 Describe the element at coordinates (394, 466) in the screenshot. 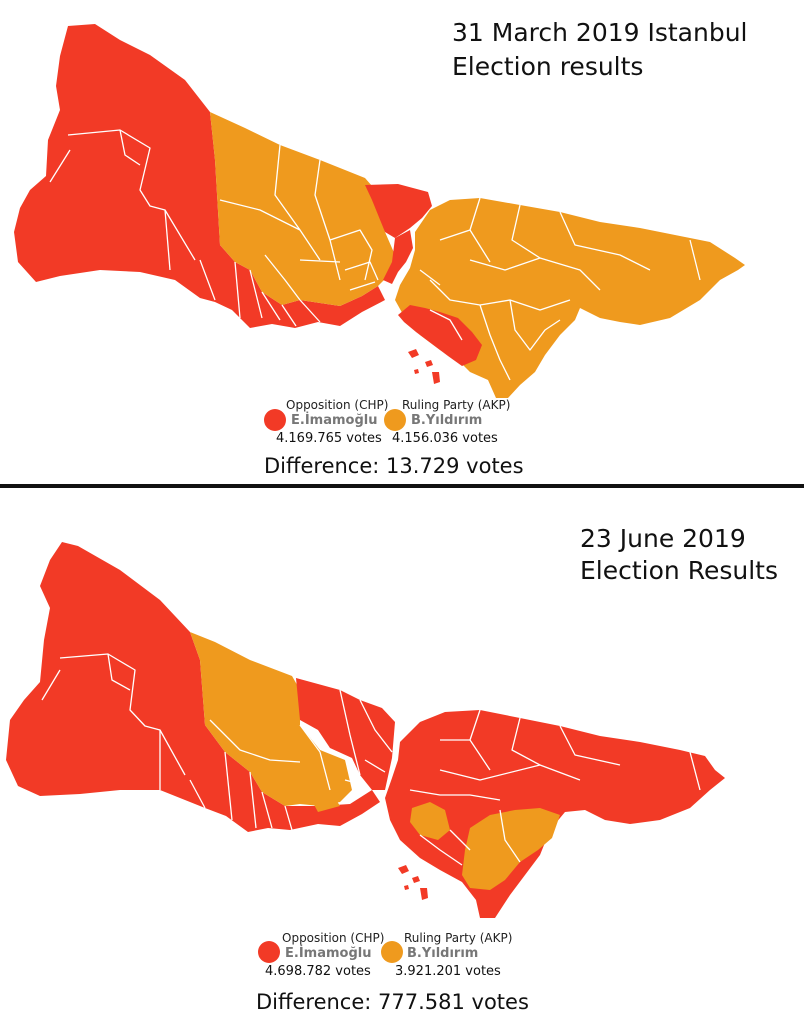

I see `difference-label: Difference: 13.729 votes` at that location.